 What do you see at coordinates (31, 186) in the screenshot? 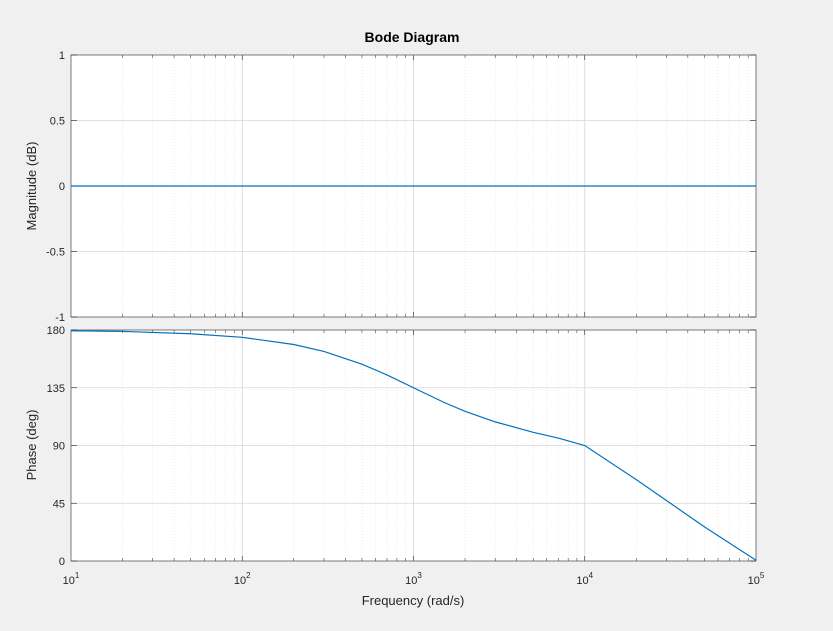
I see `magnitude-ylabel: Magnitude (dB)` at bounding box center [31, 186].